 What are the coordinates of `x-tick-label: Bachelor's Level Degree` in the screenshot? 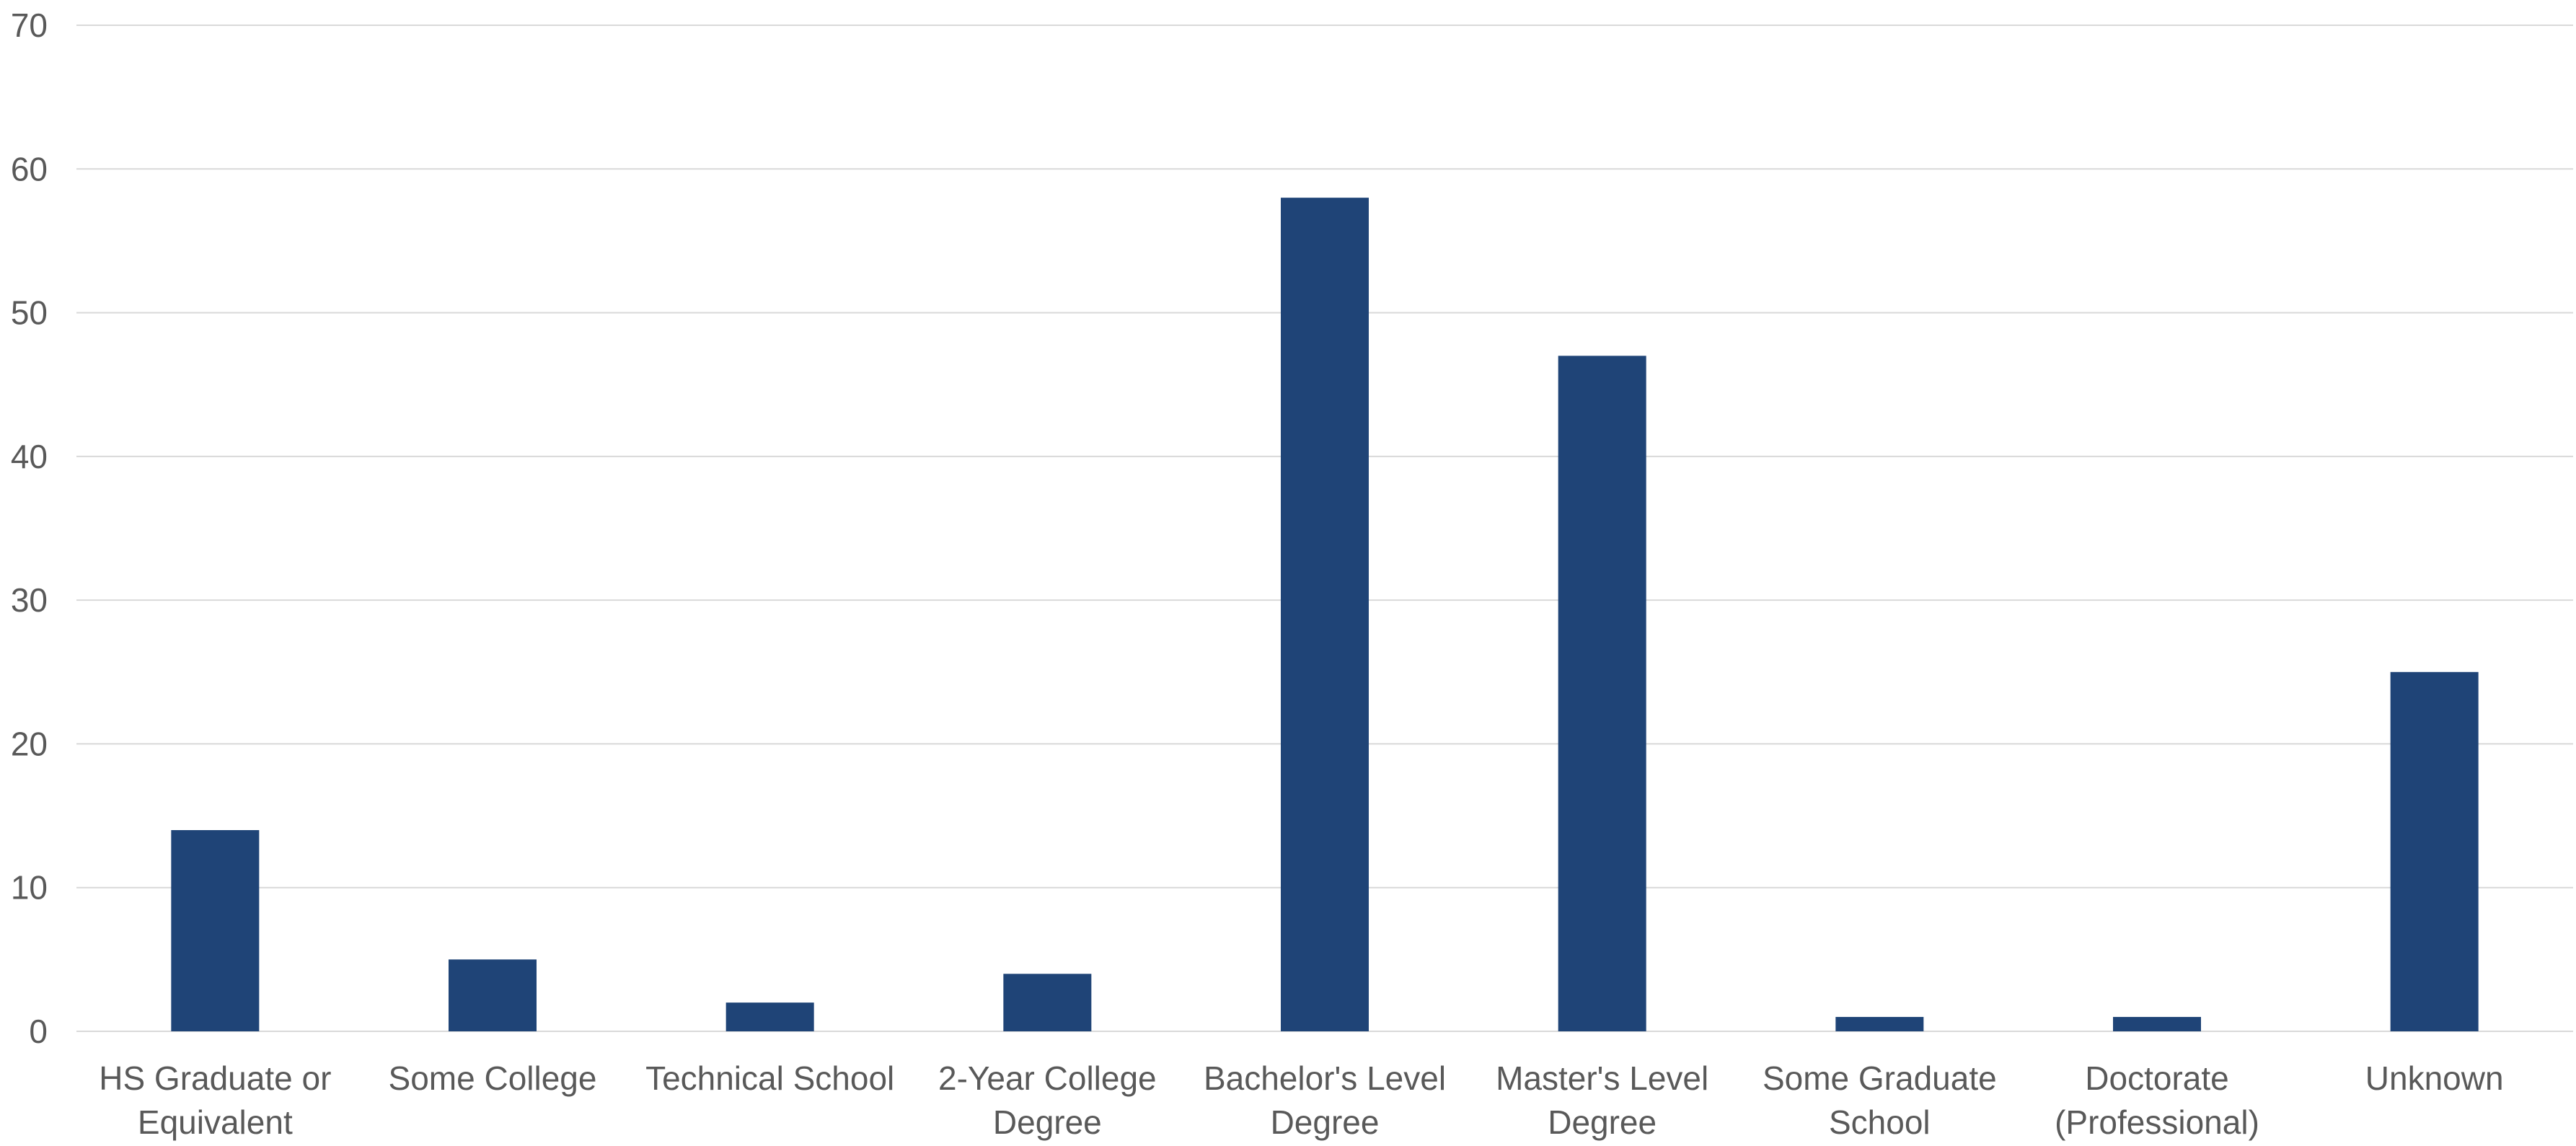 It's located at (1325, 1100).